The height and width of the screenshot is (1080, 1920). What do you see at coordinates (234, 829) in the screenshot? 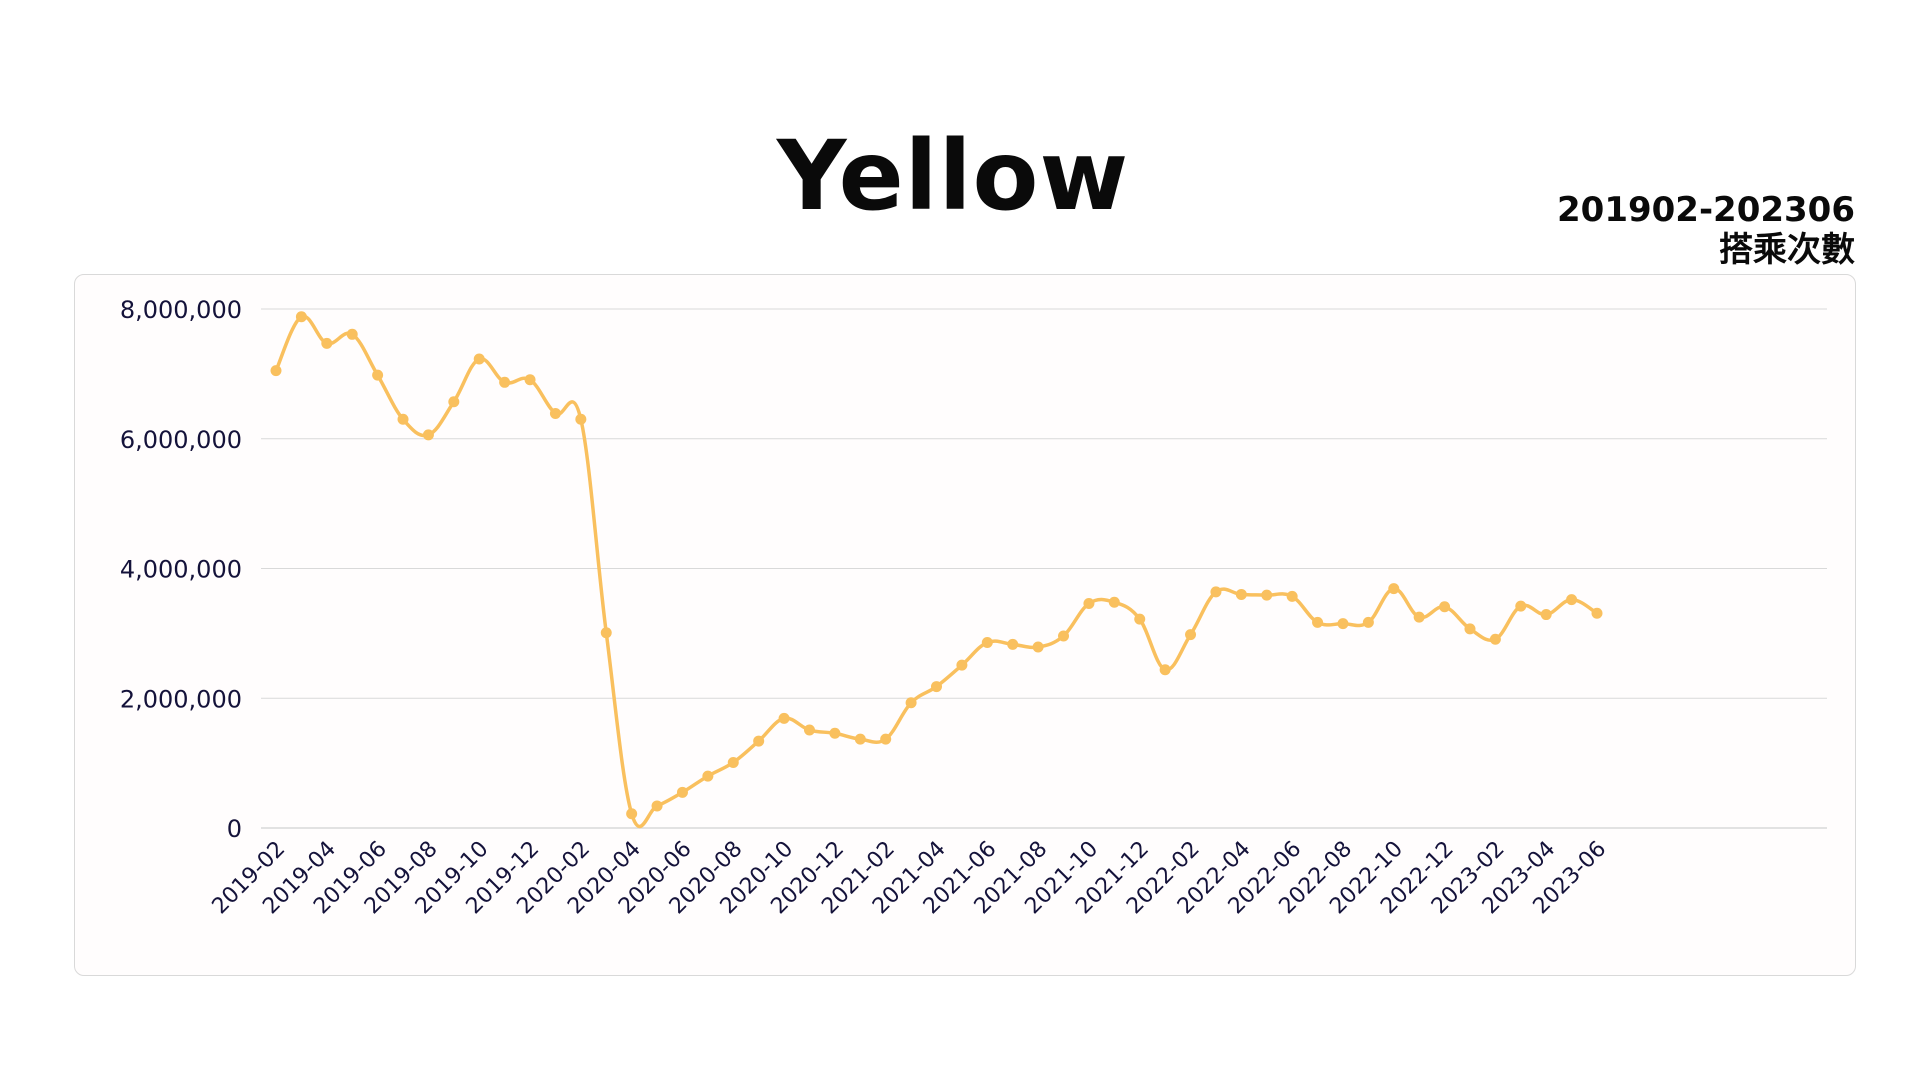
I see `y-tick-label: 0` at bounding box center [234, 829].